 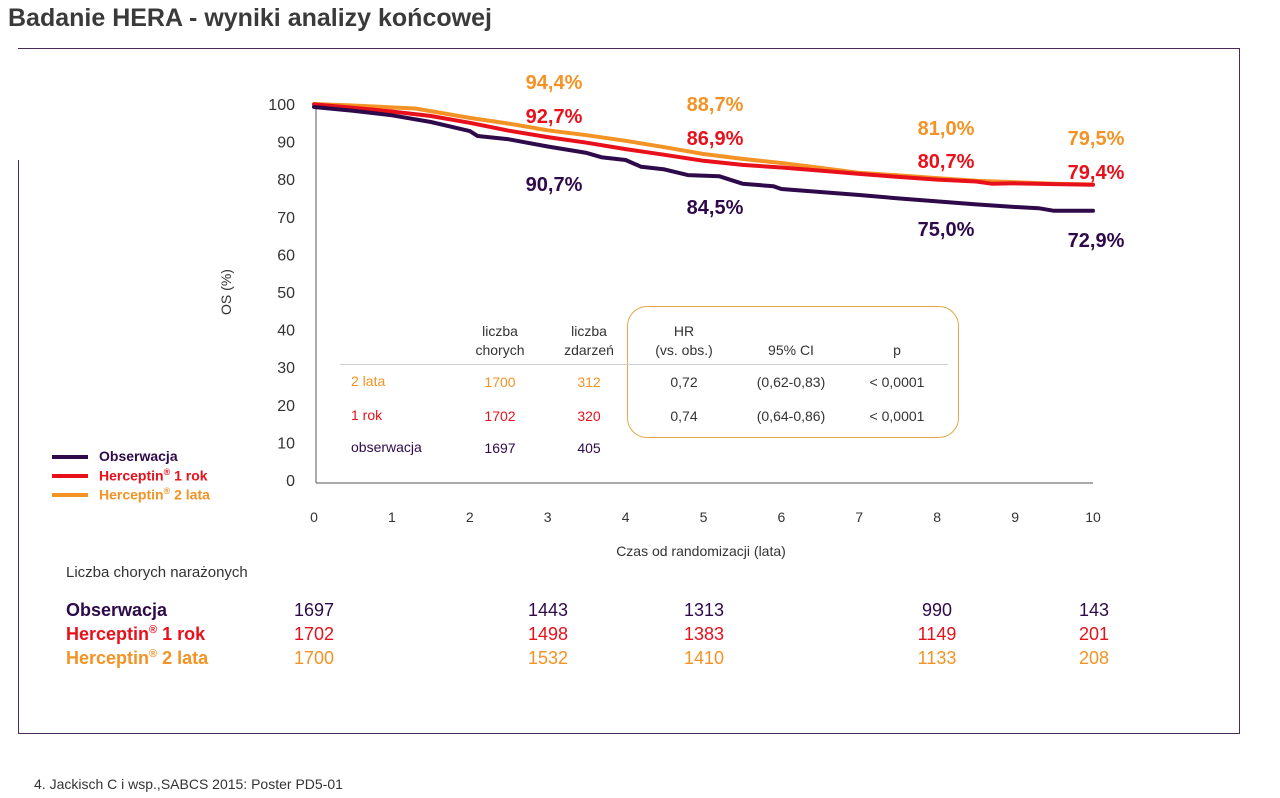 I want to click on at-risk-row: Obserwacja 1697 1443 1313 990 143, so click(x=616, y=611).